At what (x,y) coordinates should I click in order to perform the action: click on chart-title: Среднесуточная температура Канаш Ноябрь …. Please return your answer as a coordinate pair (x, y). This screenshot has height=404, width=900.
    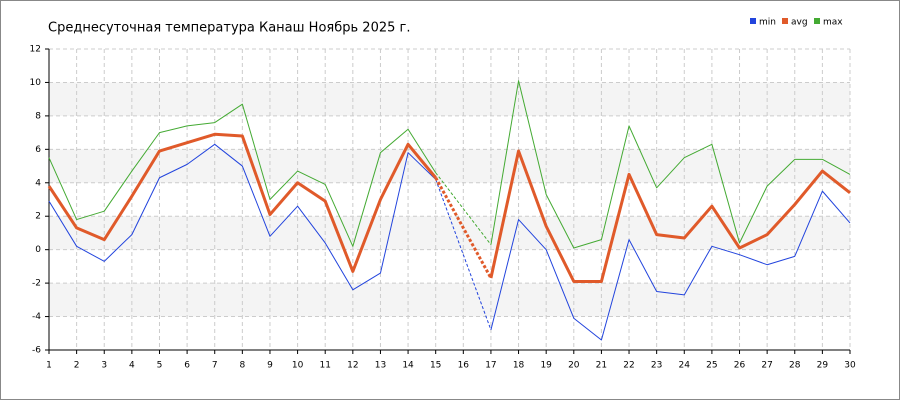
    Looking at the image, I should click on (229, 28).